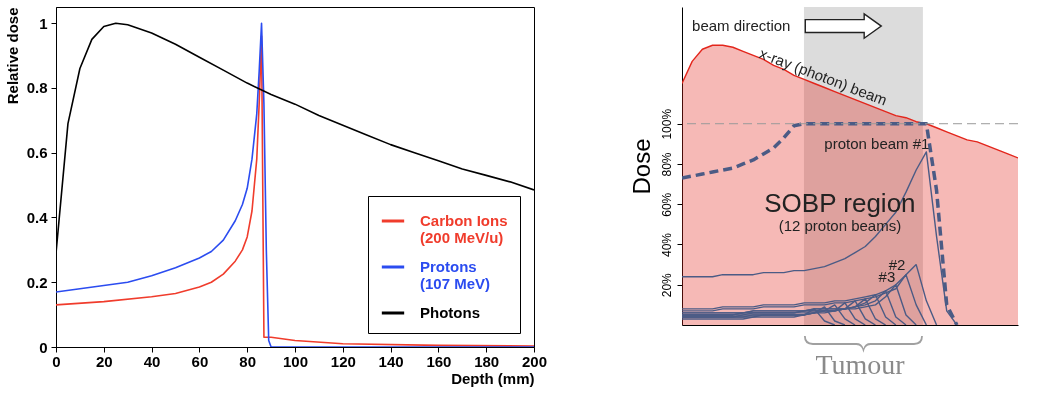  Describe the element at coordinates (450, 312) in the screenshot. I see `legend-label: Photons` at that location.